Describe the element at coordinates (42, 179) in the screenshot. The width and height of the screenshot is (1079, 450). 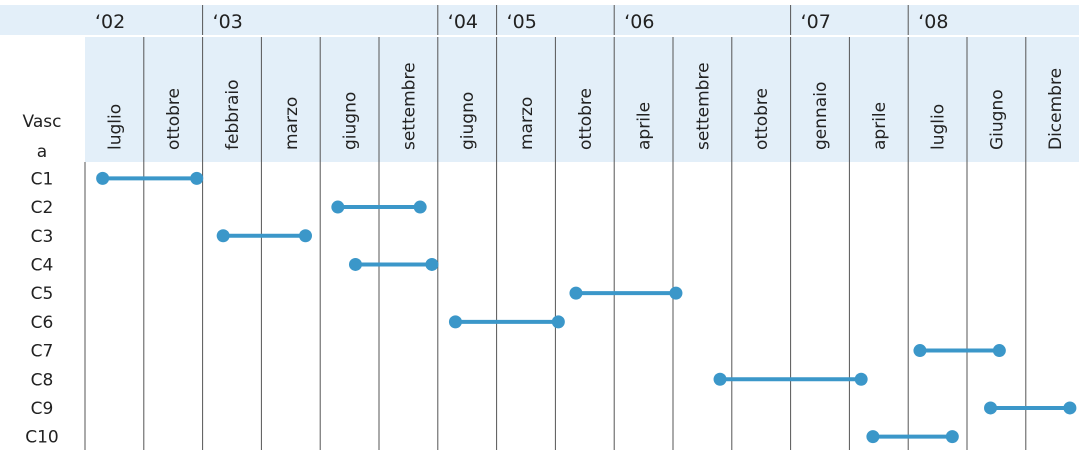
I see `row-label: C1` at that location.